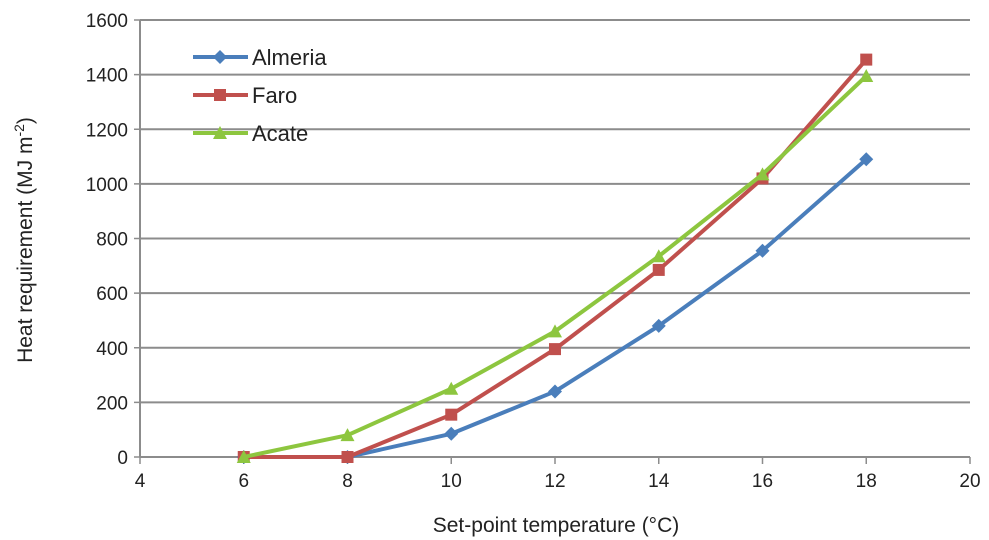 The width and height of the screenshot is (989, 540). What do you see at coordinates (140, 481) in the screenshot?
I see `x-tick-label: 4` at bounding box center [140, 481].